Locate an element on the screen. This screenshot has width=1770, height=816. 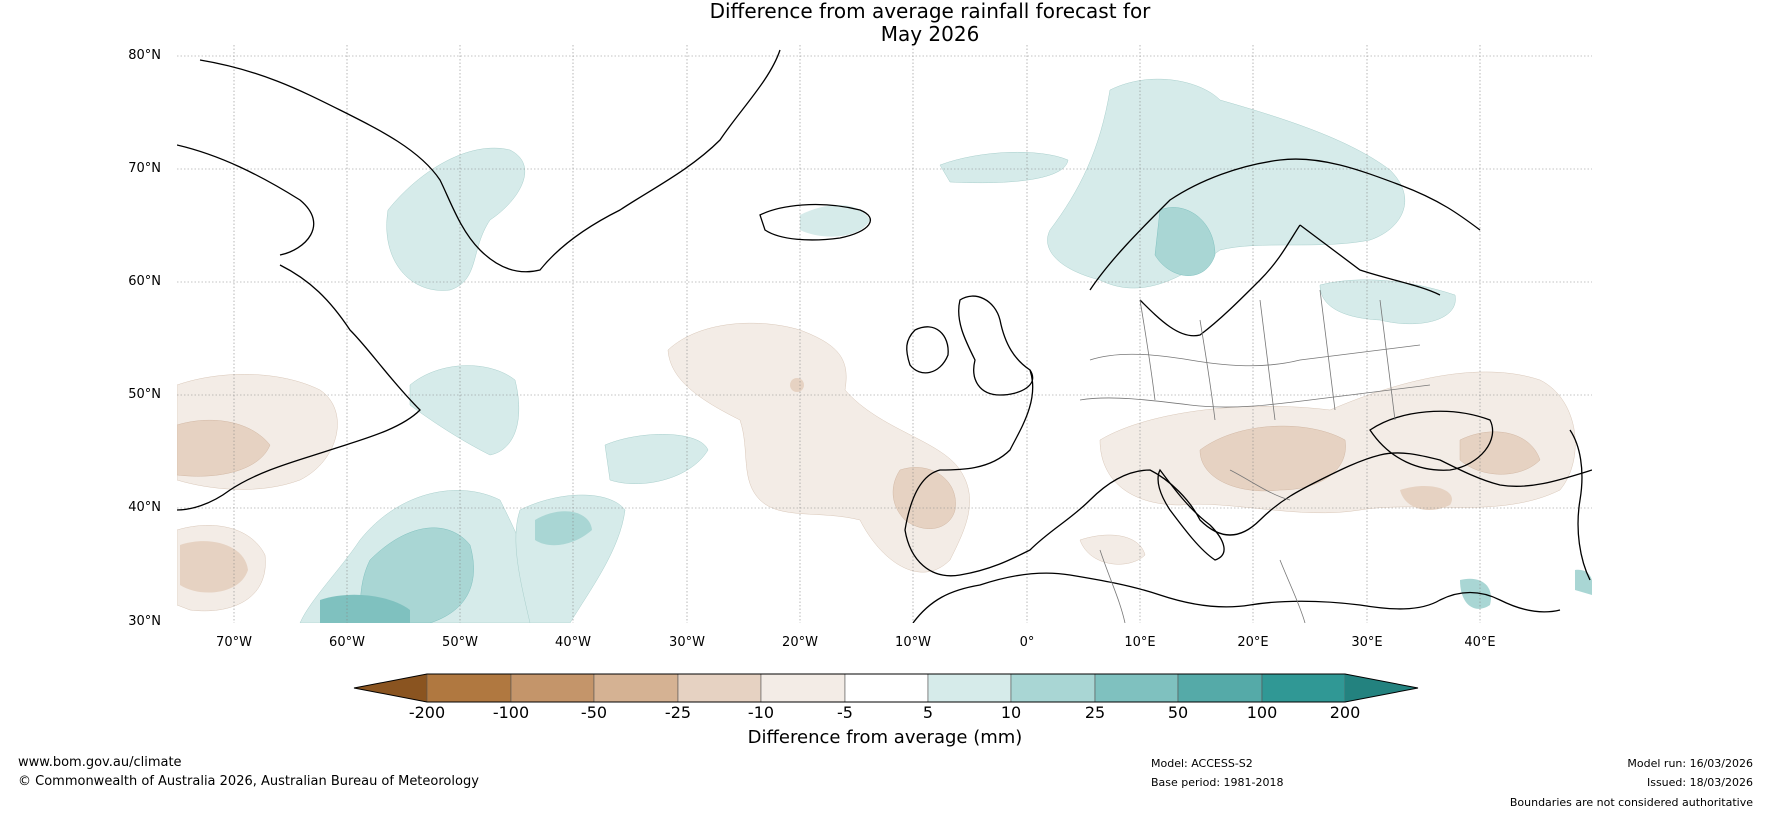
colorbar-over-arrow is located at coordinates (1381, 688).